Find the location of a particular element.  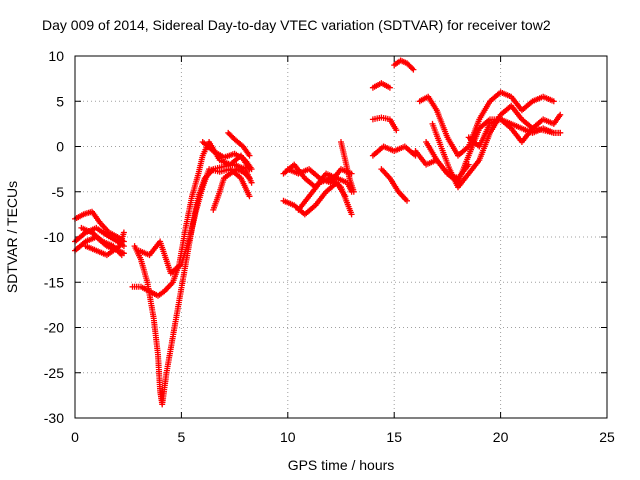

series-seg-a is located at coordinates (381, 85).